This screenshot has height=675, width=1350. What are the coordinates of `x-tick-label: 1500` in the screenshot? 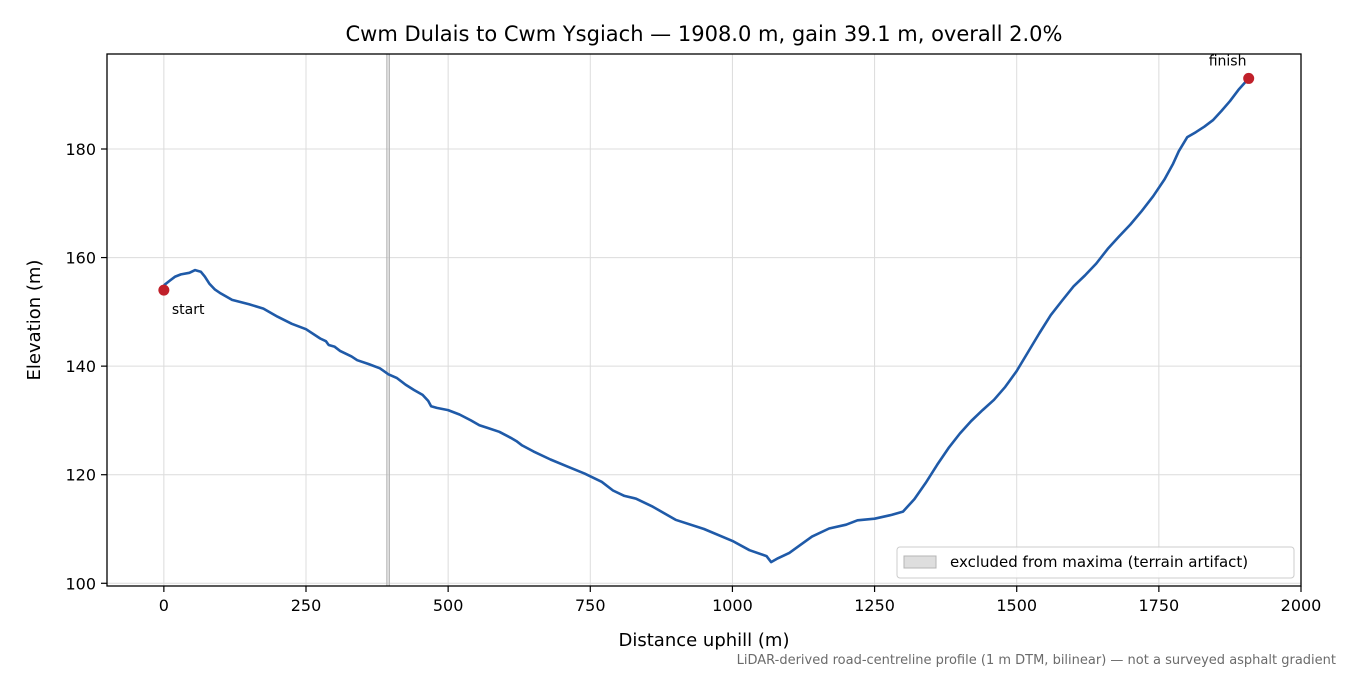 It's located at (1016, 605).